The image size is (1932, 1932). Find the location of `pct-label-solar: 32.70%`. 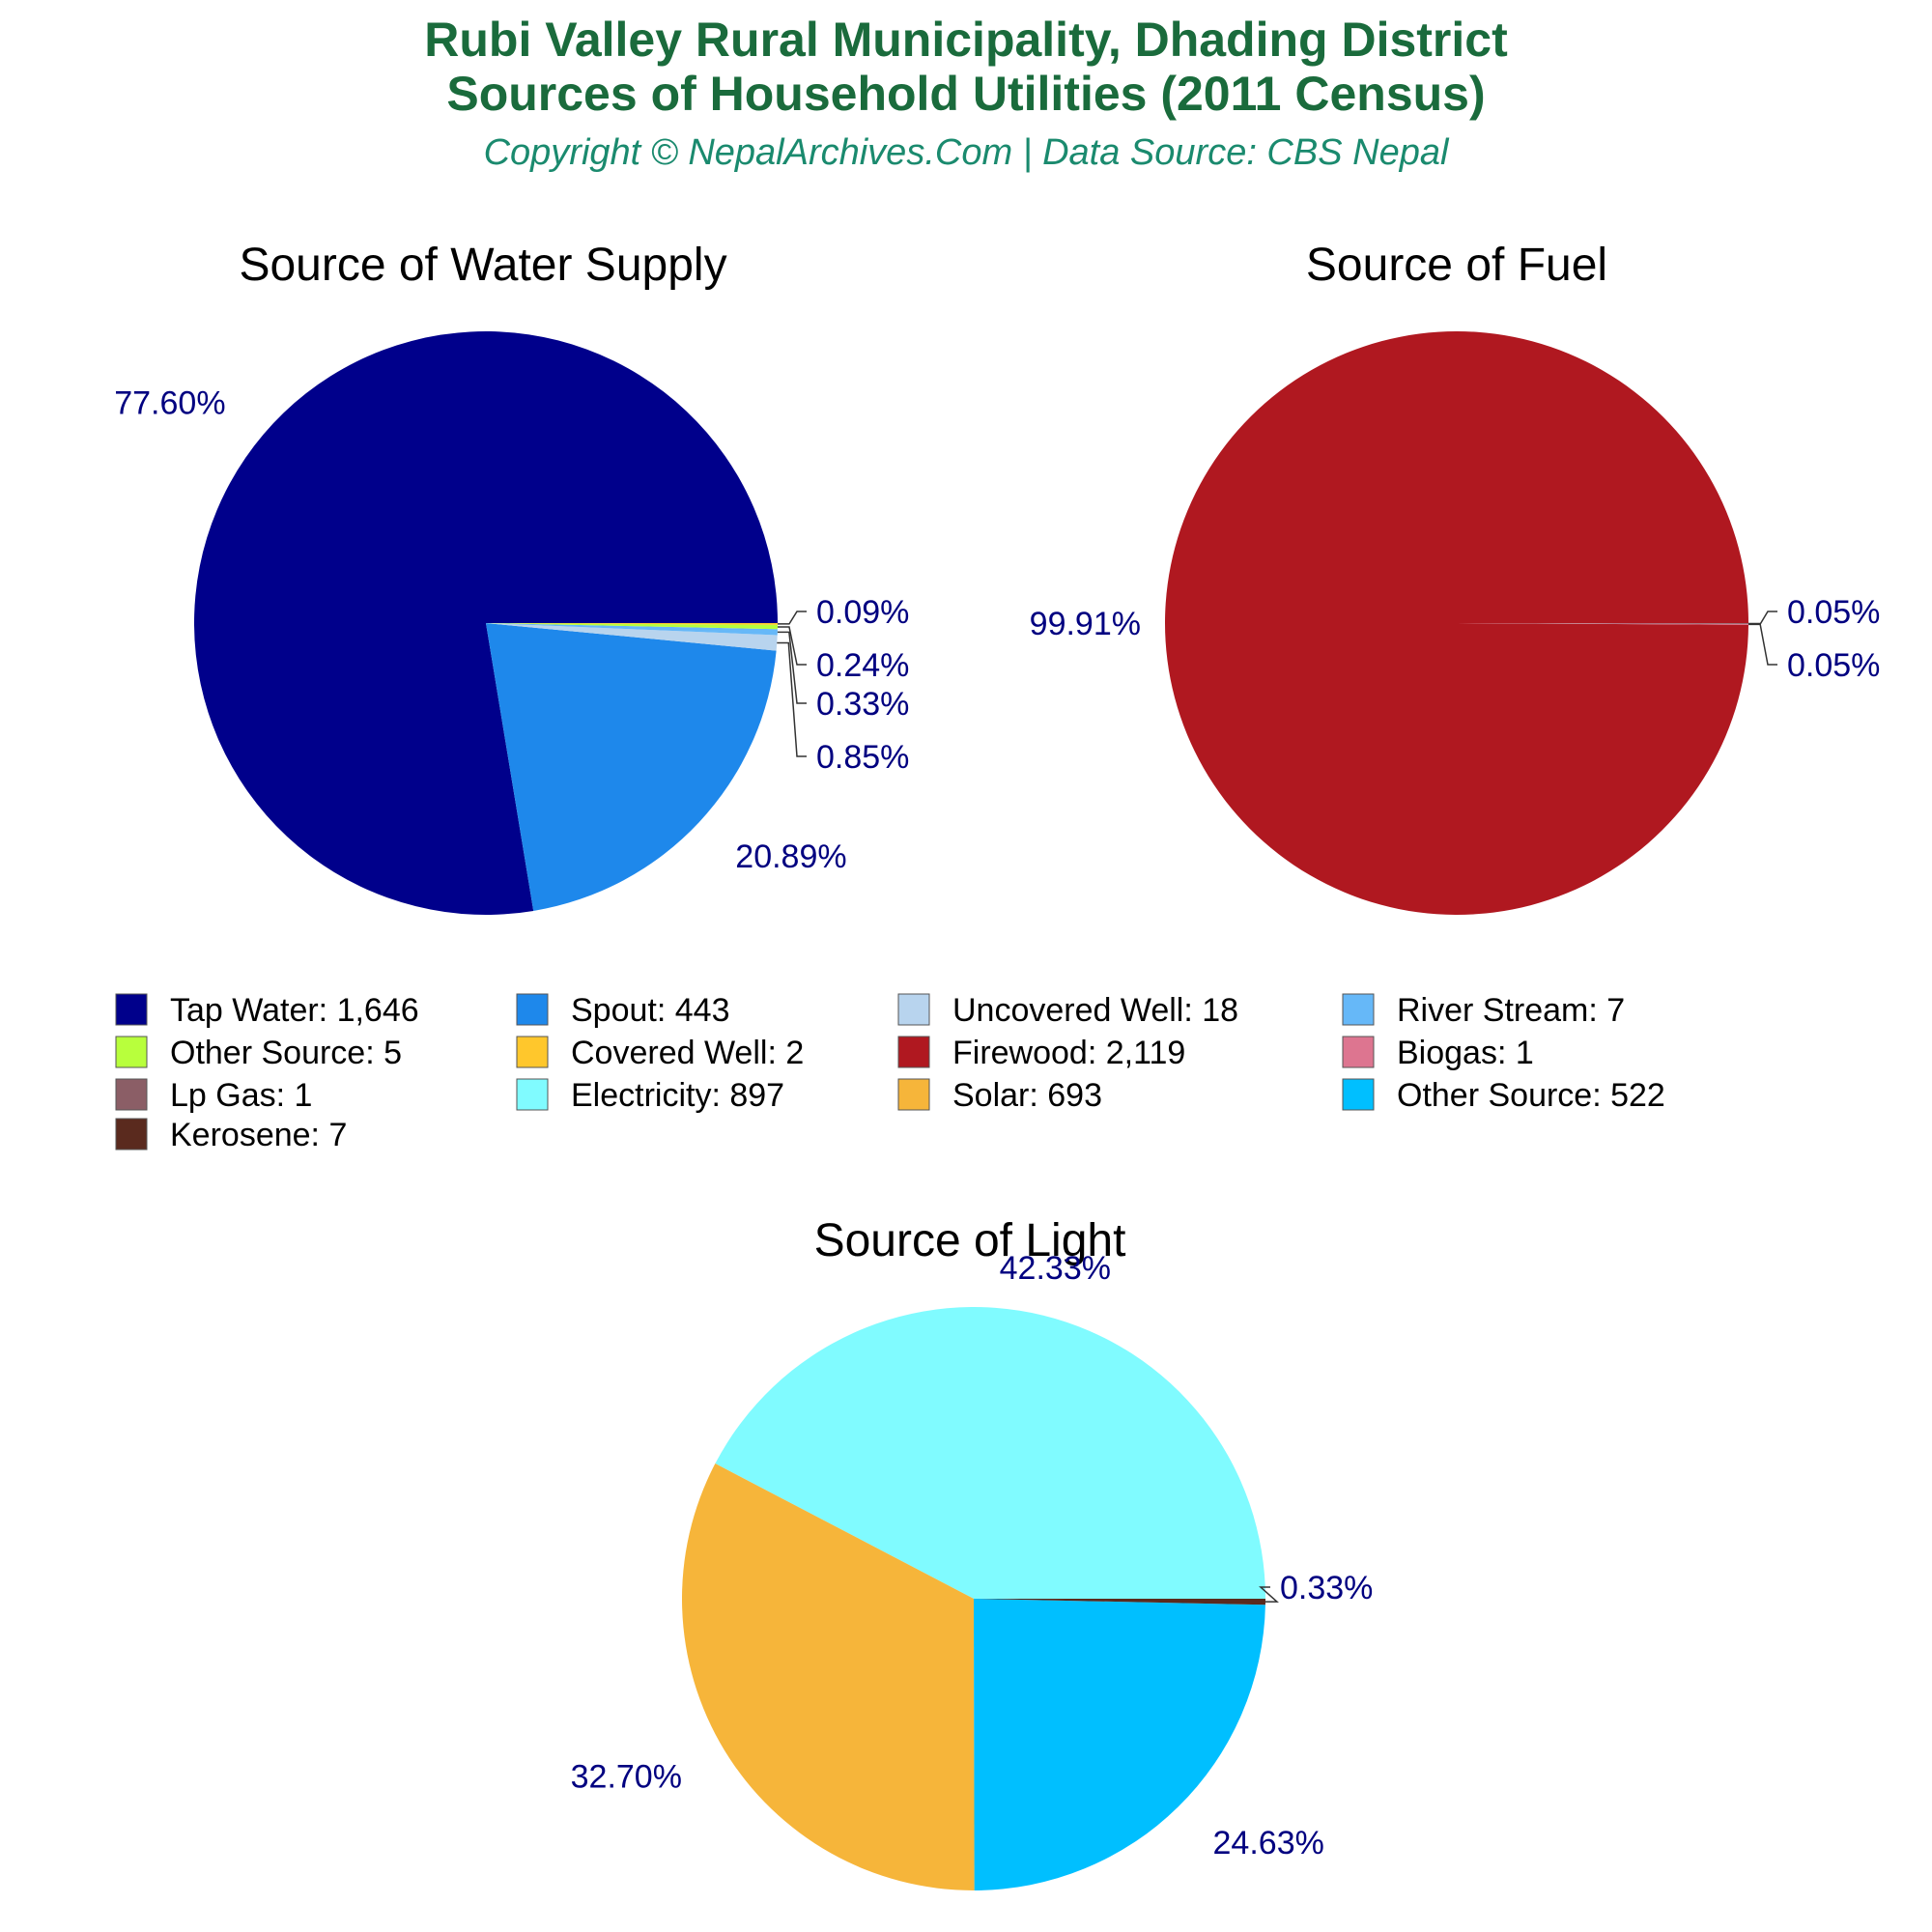

pct-label-solar: 32.70% is located at coordinates (626, 1776).